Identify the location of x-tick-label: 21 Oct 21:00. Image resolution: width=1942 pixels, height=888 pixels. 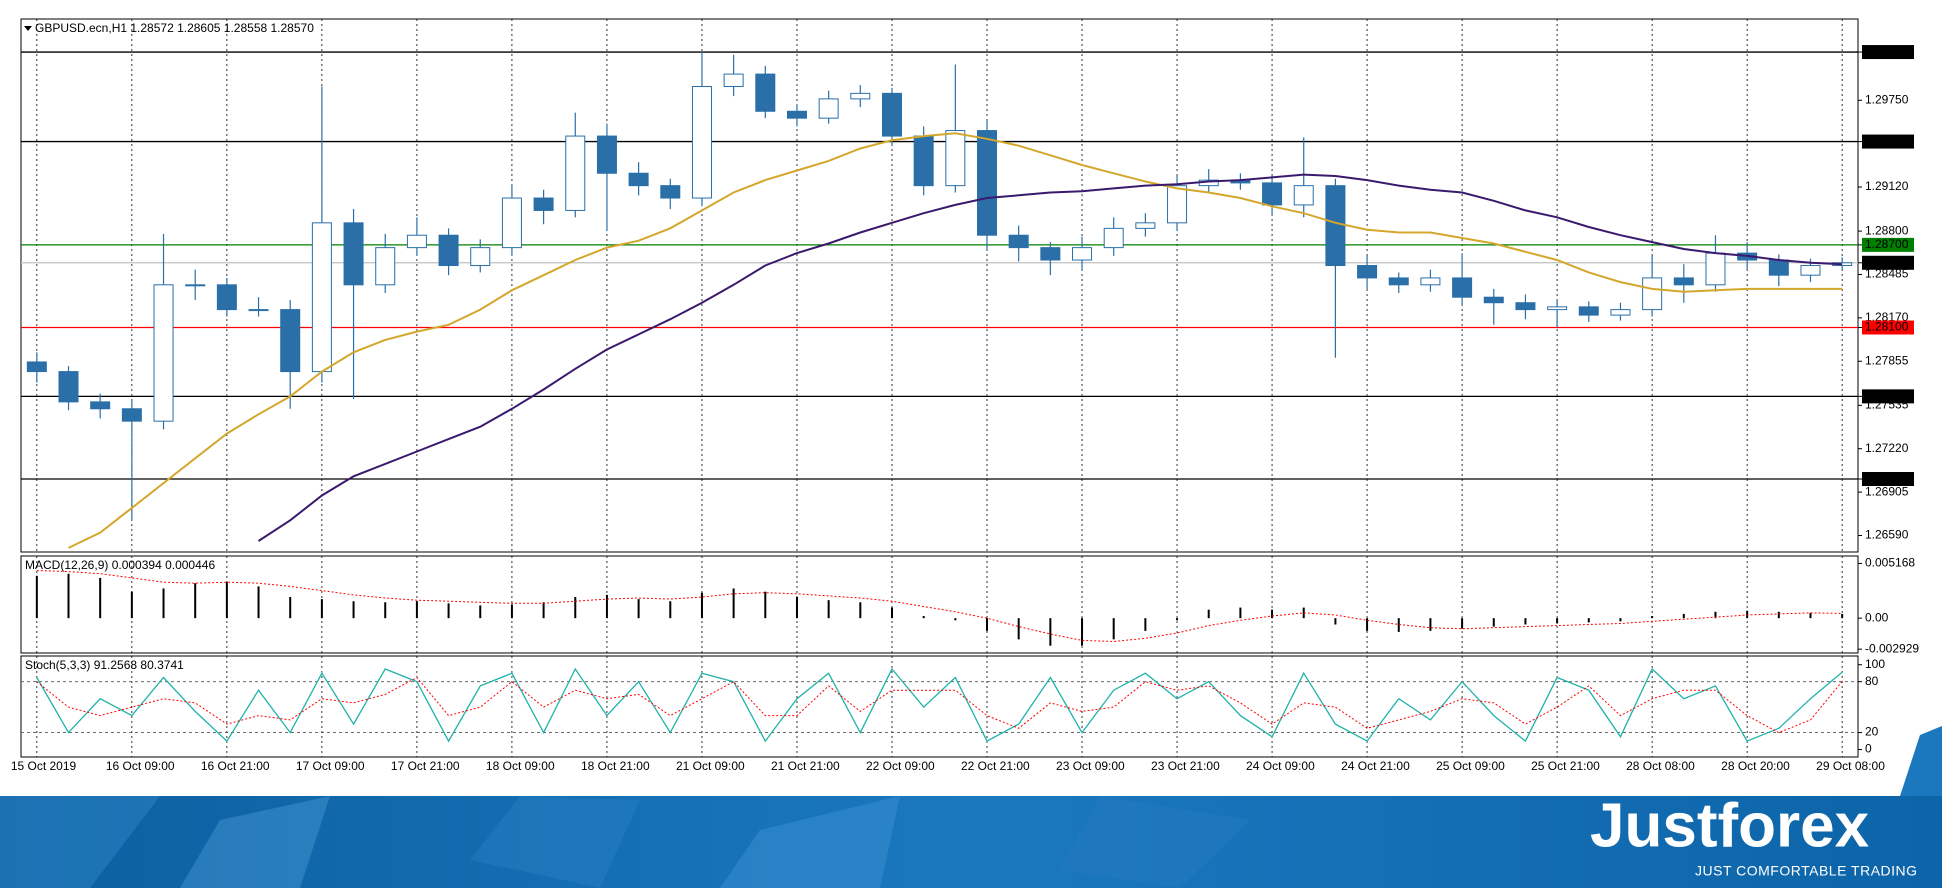
(805, 766).